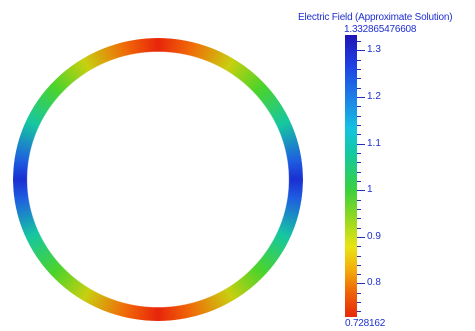  Describe the element at coordinates (374, 49) in the screenshot. I see `color-legend-tick-label: 1.3` at that location.